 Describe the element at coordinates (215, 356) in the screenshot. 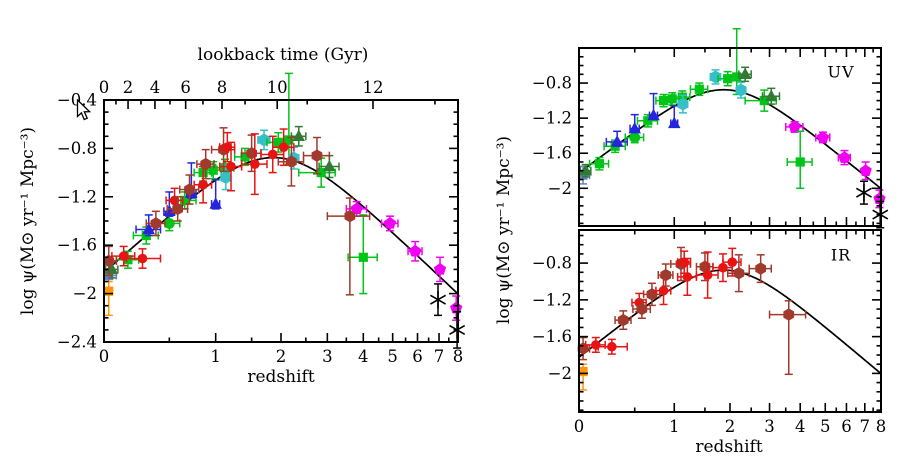

I see `svg-text: 1` at that location.